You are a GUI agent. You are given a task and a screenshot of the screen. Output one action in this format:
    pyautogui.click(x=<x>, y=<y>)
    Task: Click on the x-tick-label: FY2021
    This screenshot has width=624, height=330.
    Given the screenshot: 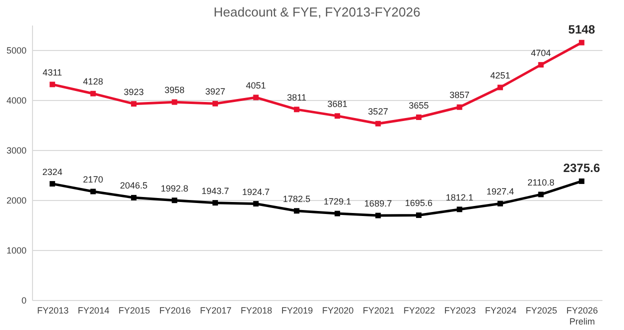 What is the action you would take?
    pyautogui.click(x=378, y=311)
    